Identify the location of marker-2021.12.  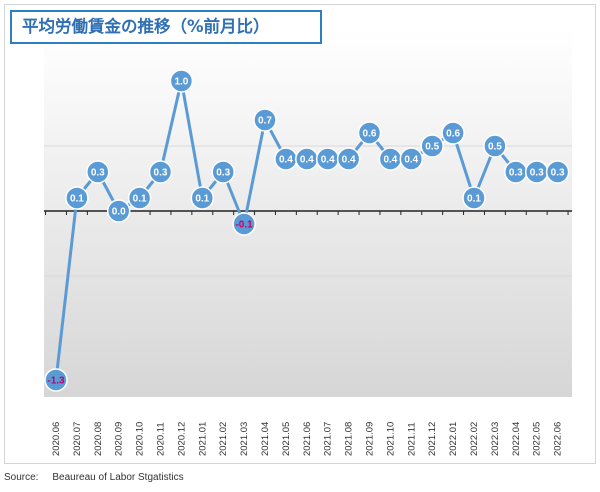
(432, 146).